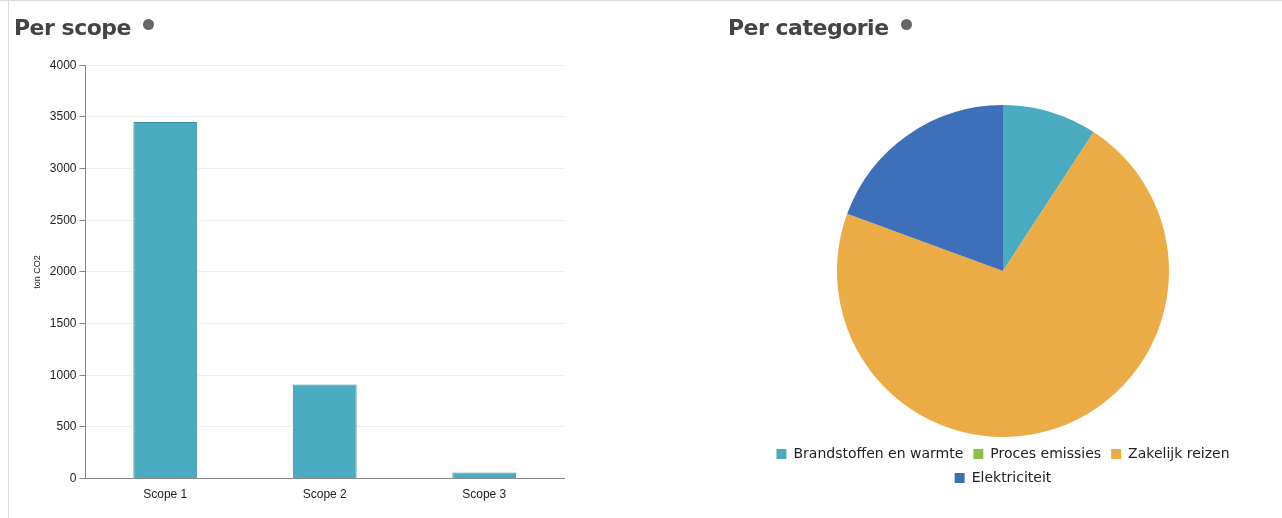 Image resolution: width=1282 pixels, height=518 pixels. I want to click on y-tick-label: 500, so click(66, 426).